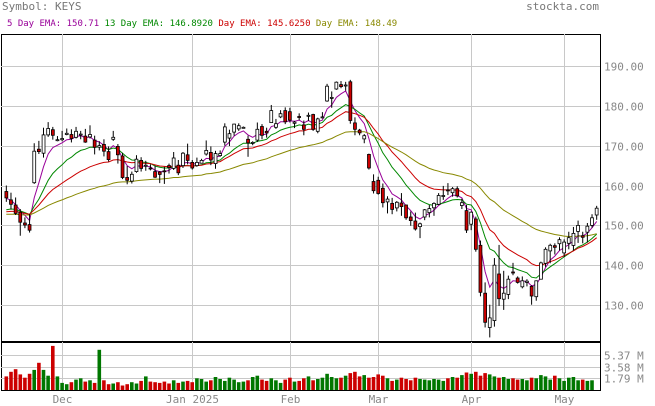 The height and width of the screenshot is (406, 655). I want to click on legend-ema5-value: 150.71, so click(83, 24).